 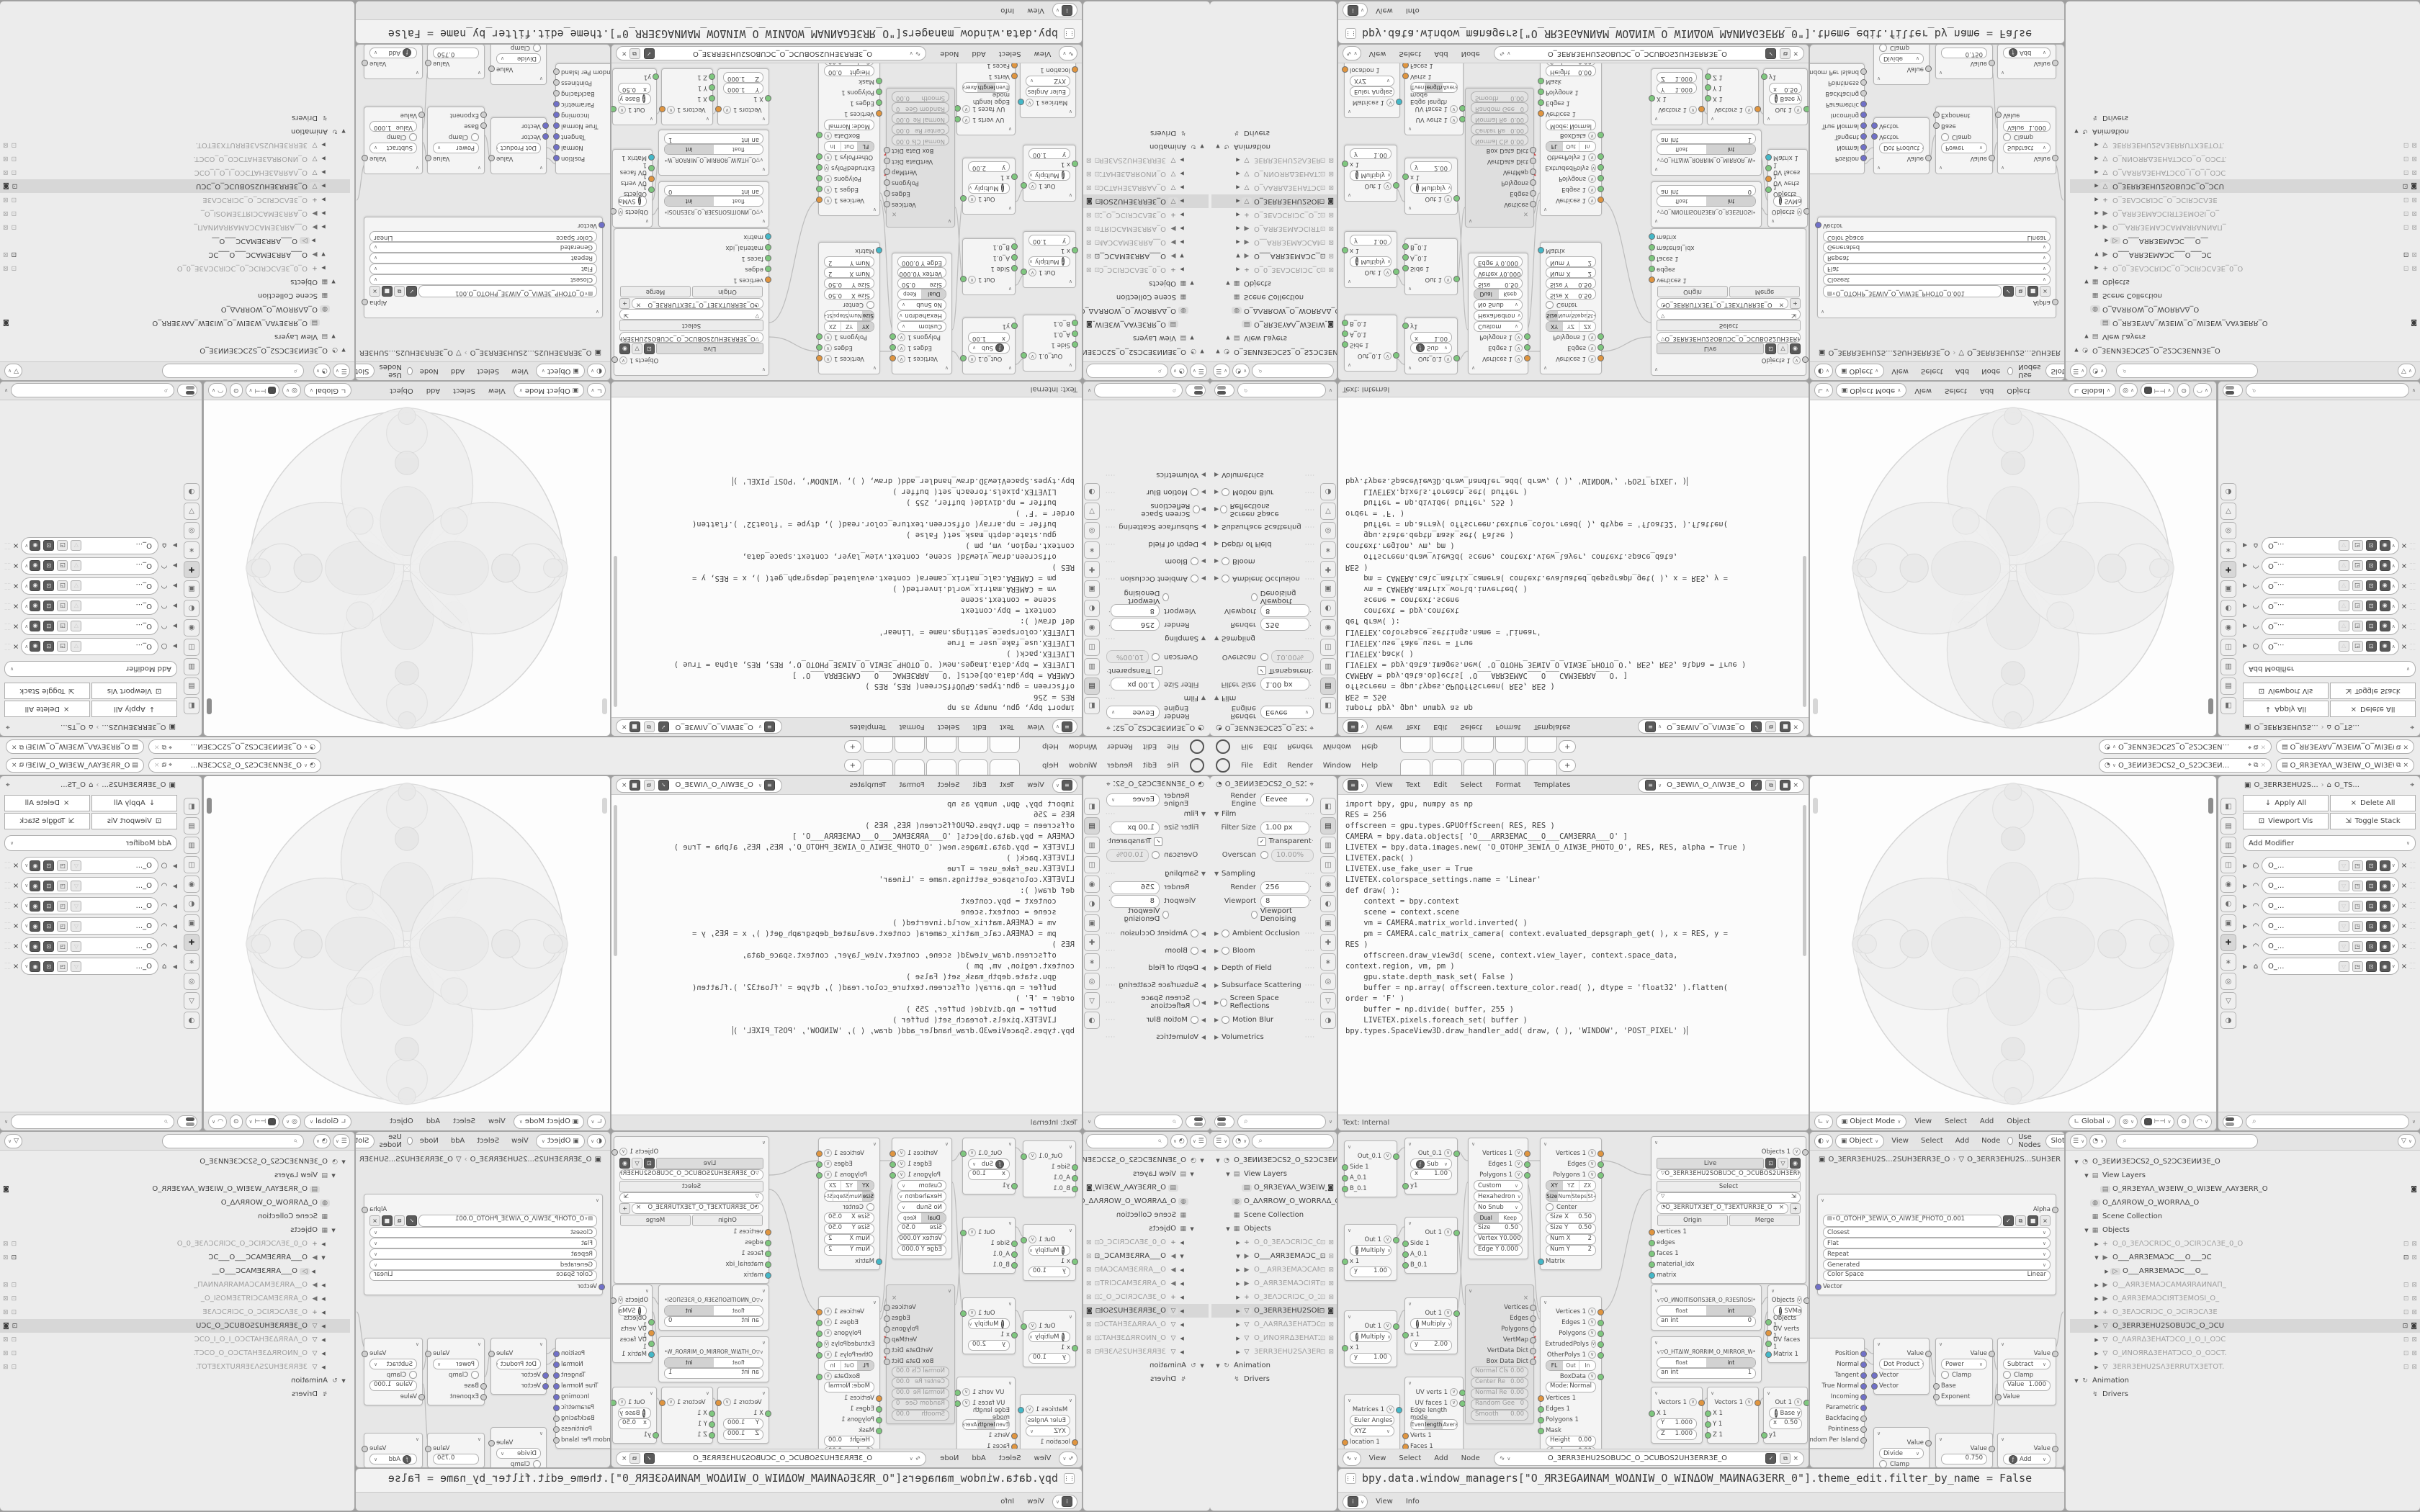 I want to click on outliner-row: ▼ ▦ Objects, so click(x=313, y=282).